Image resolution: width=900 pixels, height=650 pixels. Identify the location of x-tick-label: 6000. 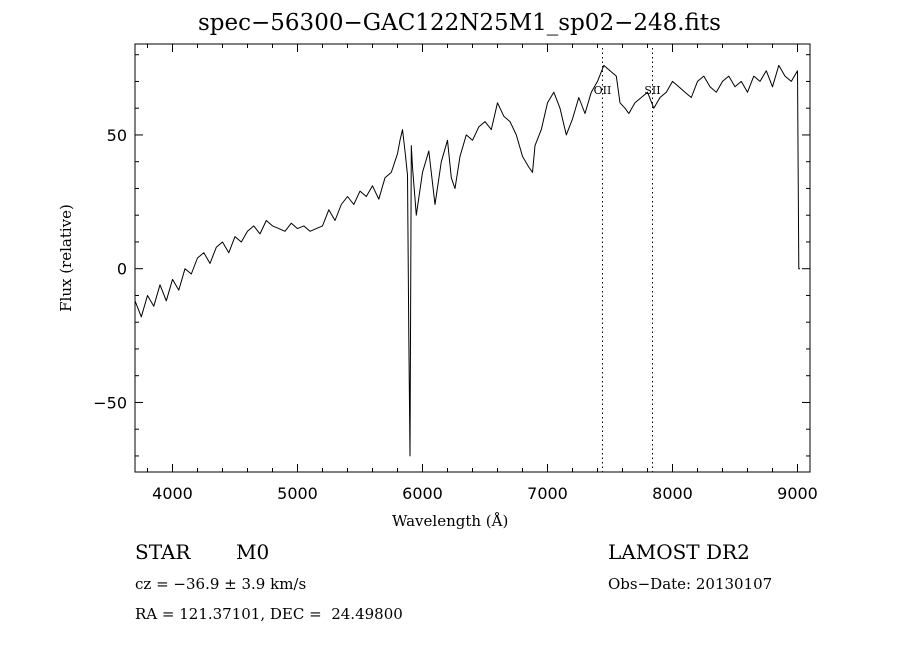
(422, 493).